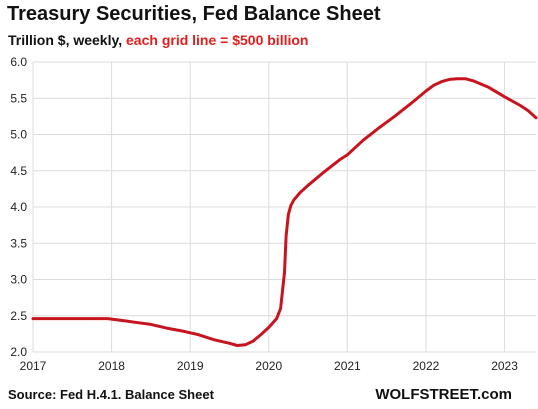 The width and height of the screenshot is (538, 409). What do you see at coordinates (217, 40) in the screenshot?
I see `subtitle-highlight: each grid line = $500 billion` at bounding box center [217, 40].